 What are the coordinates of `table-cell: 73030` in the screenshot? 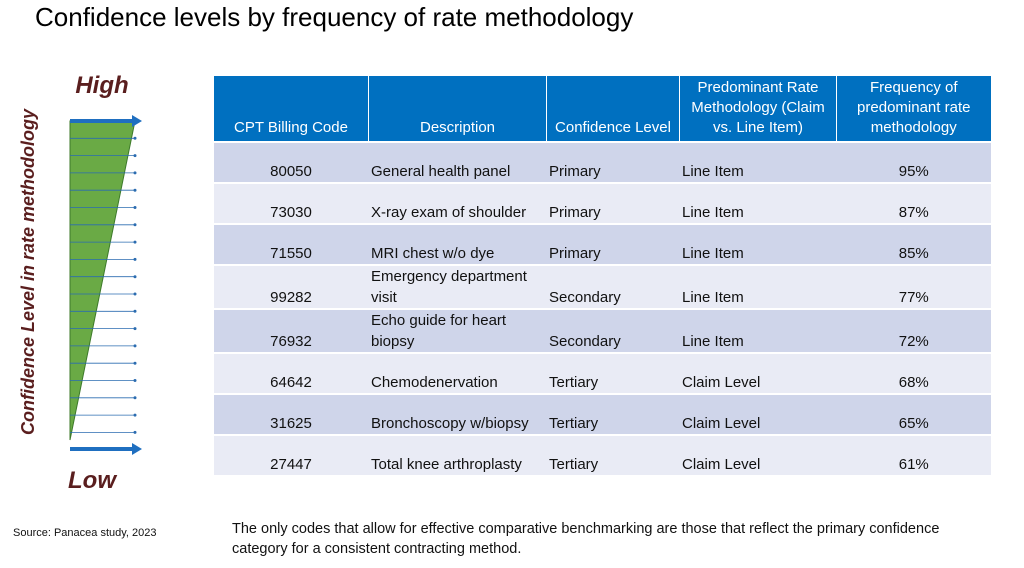 It's located at (291, 203).